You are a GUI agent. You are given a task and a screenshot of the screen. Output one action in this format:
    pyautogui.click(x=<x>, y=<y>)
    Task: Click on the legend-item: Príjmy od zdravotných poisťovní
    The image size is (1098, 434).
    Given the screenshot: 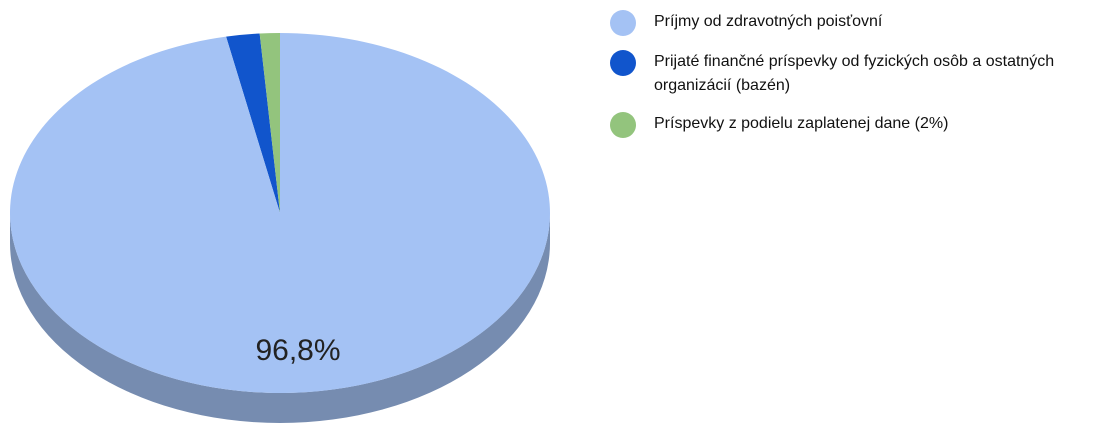 What is the action you would take?
    pyautogui.click(x=845, y=23)
    